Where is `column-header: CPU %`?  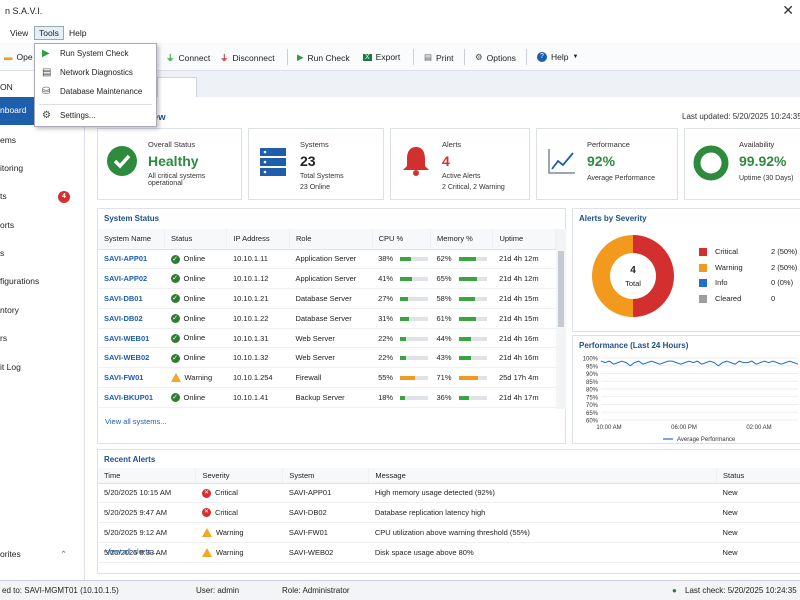 column-header: CPU % is located at coordinates (402, 239).